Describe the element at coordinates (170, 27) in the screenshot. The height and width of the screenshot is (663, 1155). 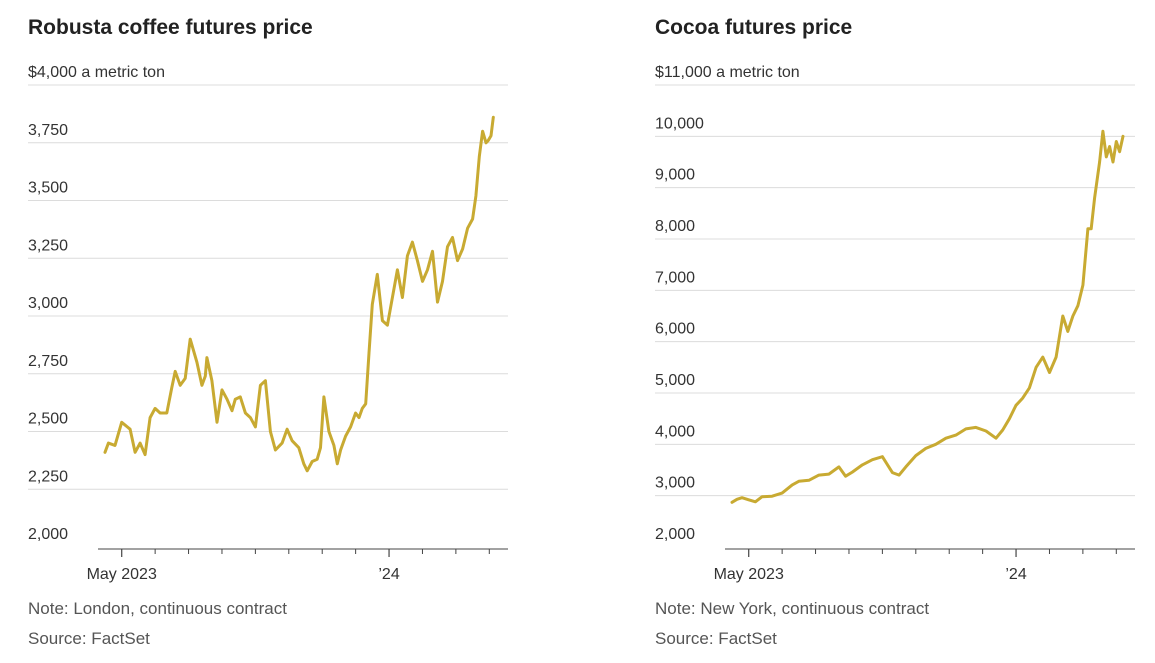
I see `chart-title: Robusta coffee futures price` at that location.